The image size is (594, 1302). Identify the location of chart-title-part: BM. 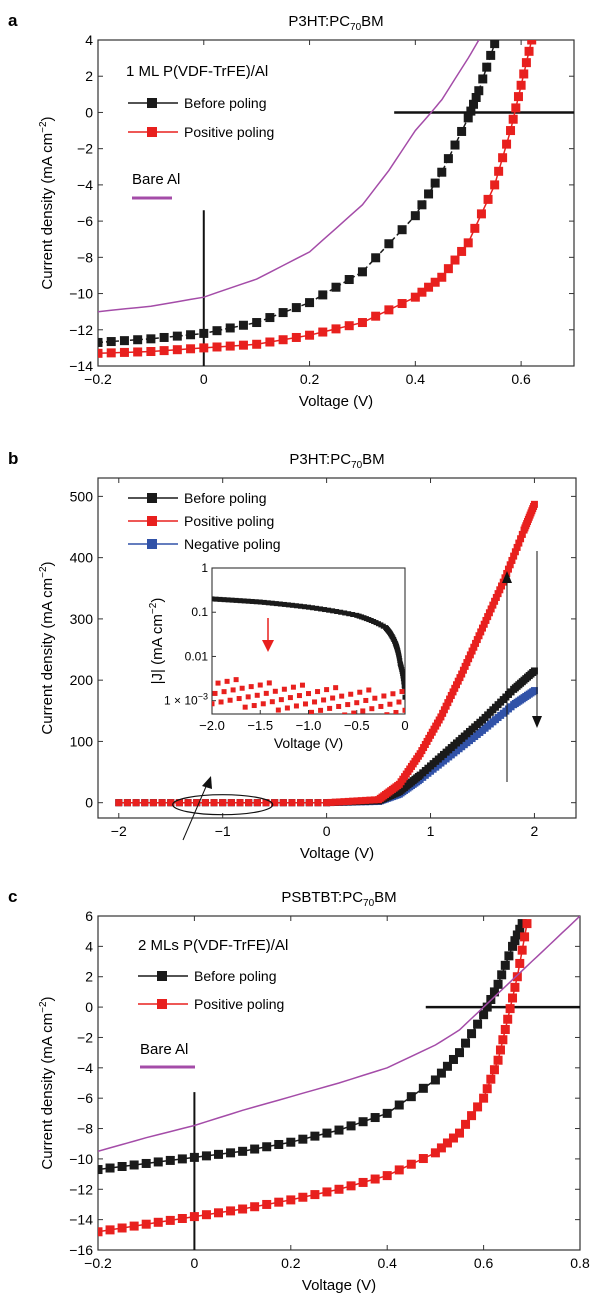
(385, 897).